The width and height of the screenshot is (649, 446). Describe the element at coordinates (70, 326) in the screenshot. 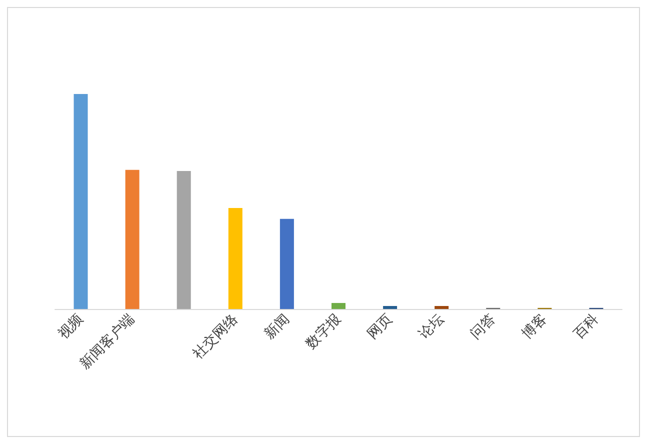

I see `x-tick-label: 视频` at that location.